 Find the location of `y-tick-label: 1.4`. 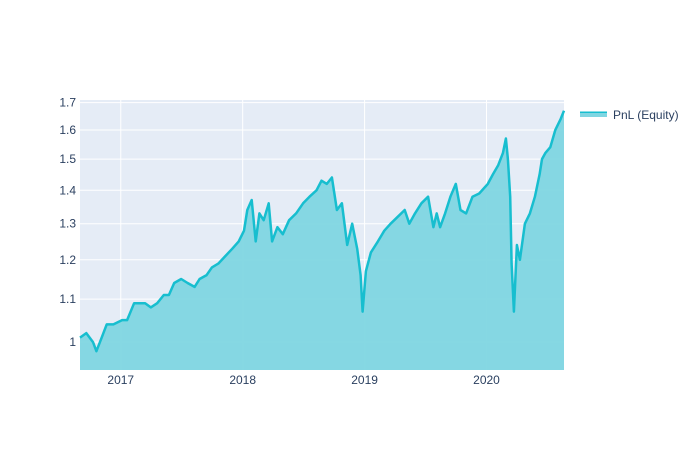

y-tick-label: 1.4 is located at coordinates (67, 190).